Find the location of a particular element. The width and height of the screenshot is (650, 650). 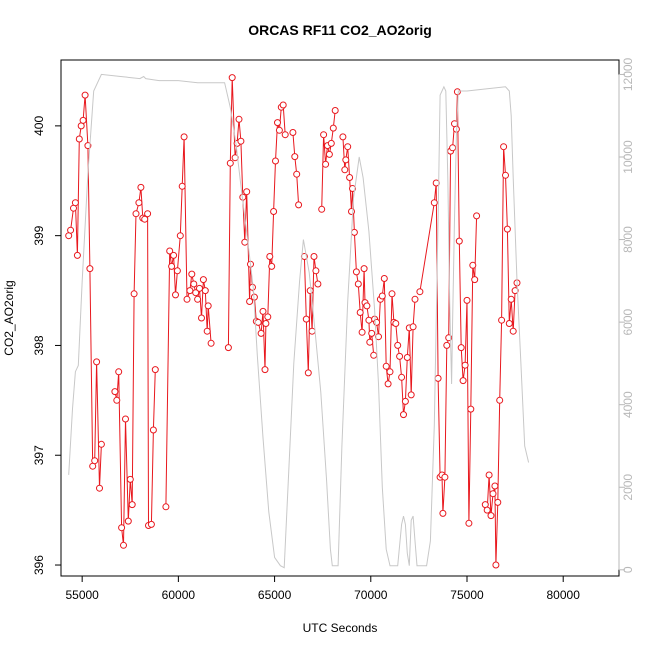

y-tick-label: 396 is located at coordinates (39, 565).